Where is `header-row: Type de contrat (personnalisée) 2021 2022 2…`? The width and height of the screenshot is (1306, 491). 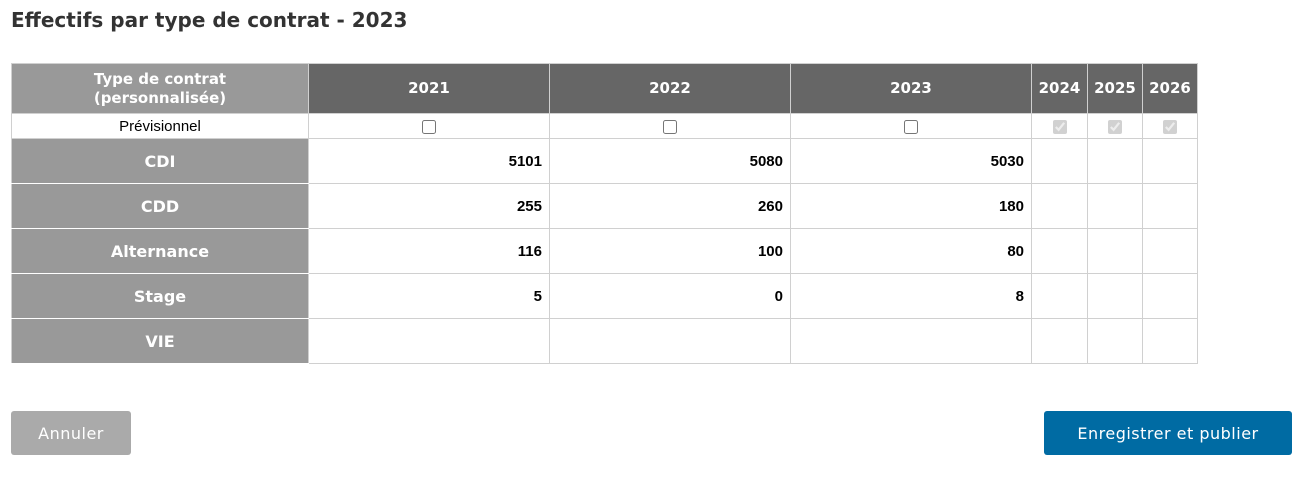 header-row: Type de contrat (personnalisée) 2021 2022 2… is located at coordinates (604, 88).